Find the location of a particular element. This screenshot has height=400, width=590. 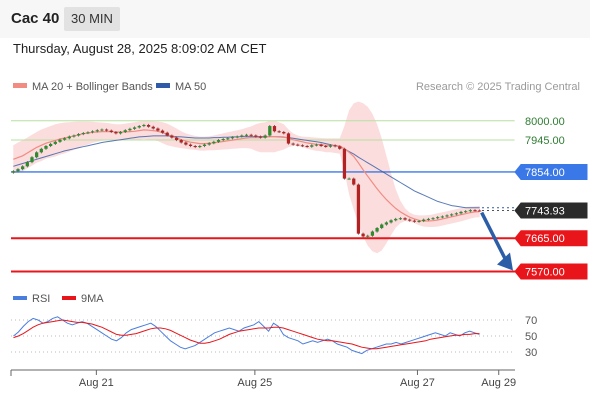

timeframe-button: 30 MIN is located at coordinates (92, 19).